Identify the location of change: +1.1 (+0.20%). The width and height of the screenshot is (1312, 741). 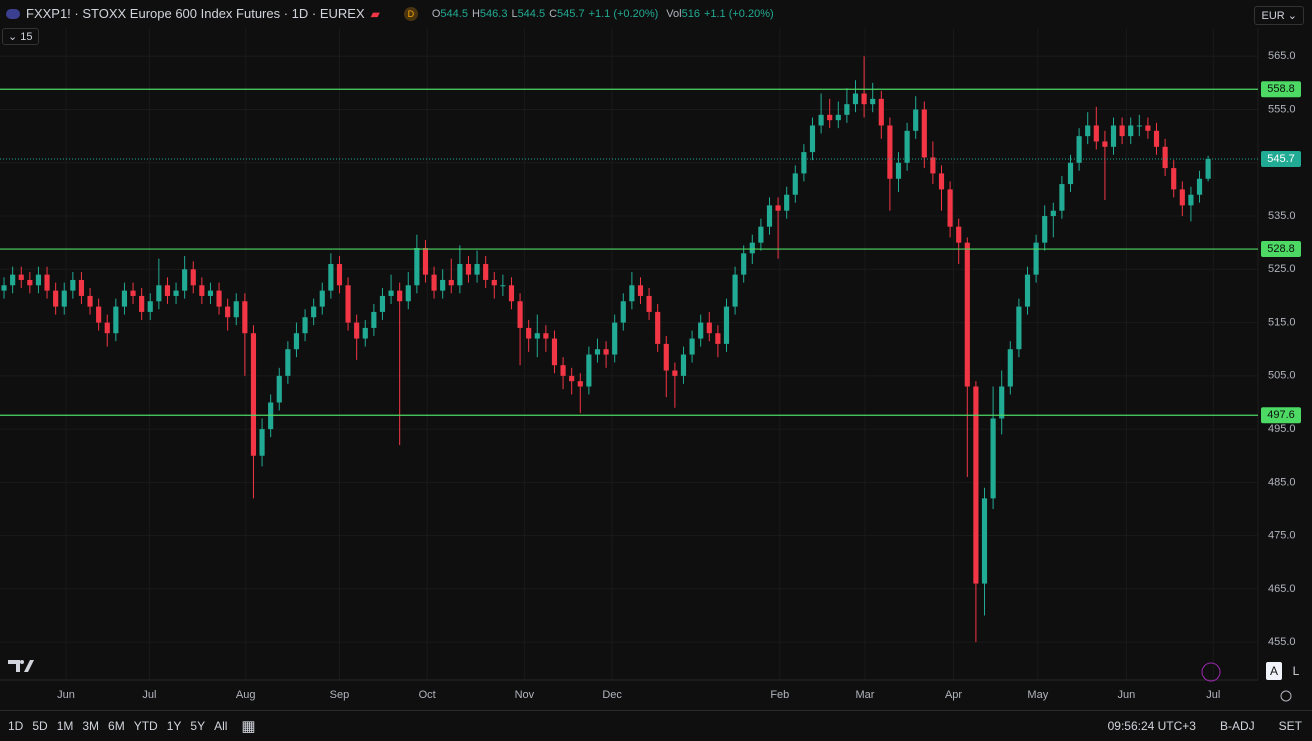
(623, 13).